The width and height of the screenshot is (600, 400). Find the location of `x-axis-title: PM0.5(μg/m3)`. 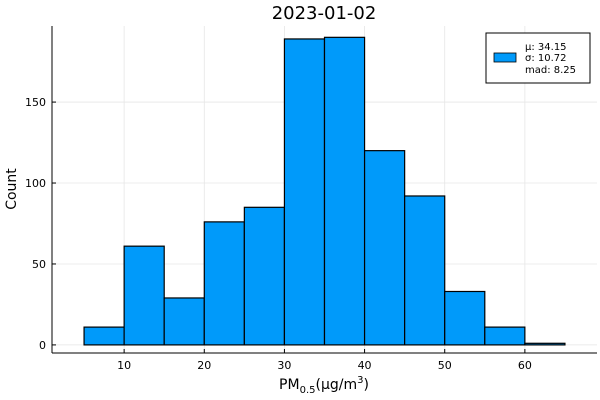

x-axis-title: PM0.5(μg/m3) is located at coordinates (324, 385).